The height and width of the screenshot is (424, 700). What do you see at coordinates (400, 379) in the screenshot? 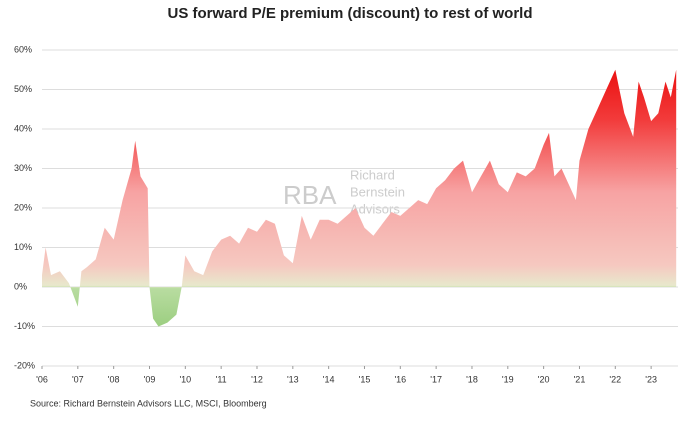
I see `x-tick-label: '16` at bounding box center [400, 379].